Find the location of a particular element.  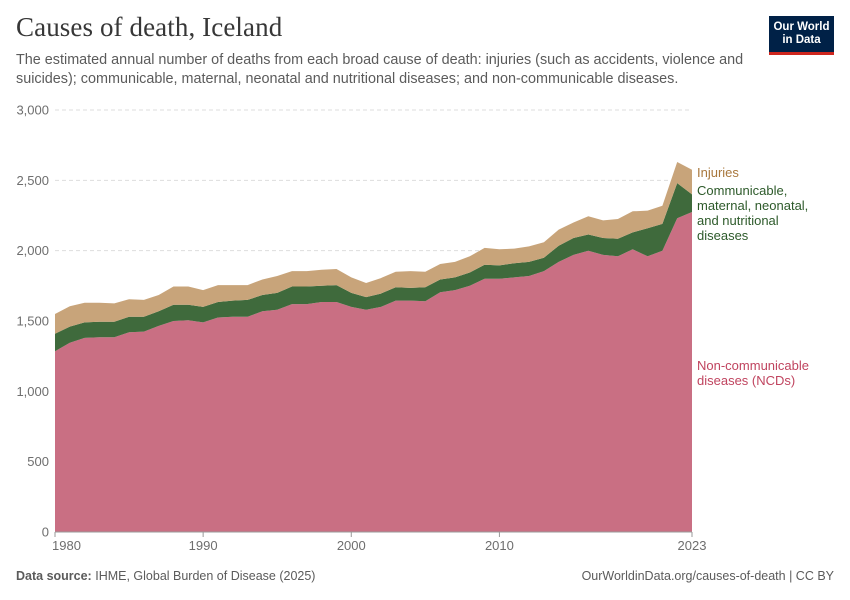

y-tick-label: 1,000 is located at coordinates (32, 391).